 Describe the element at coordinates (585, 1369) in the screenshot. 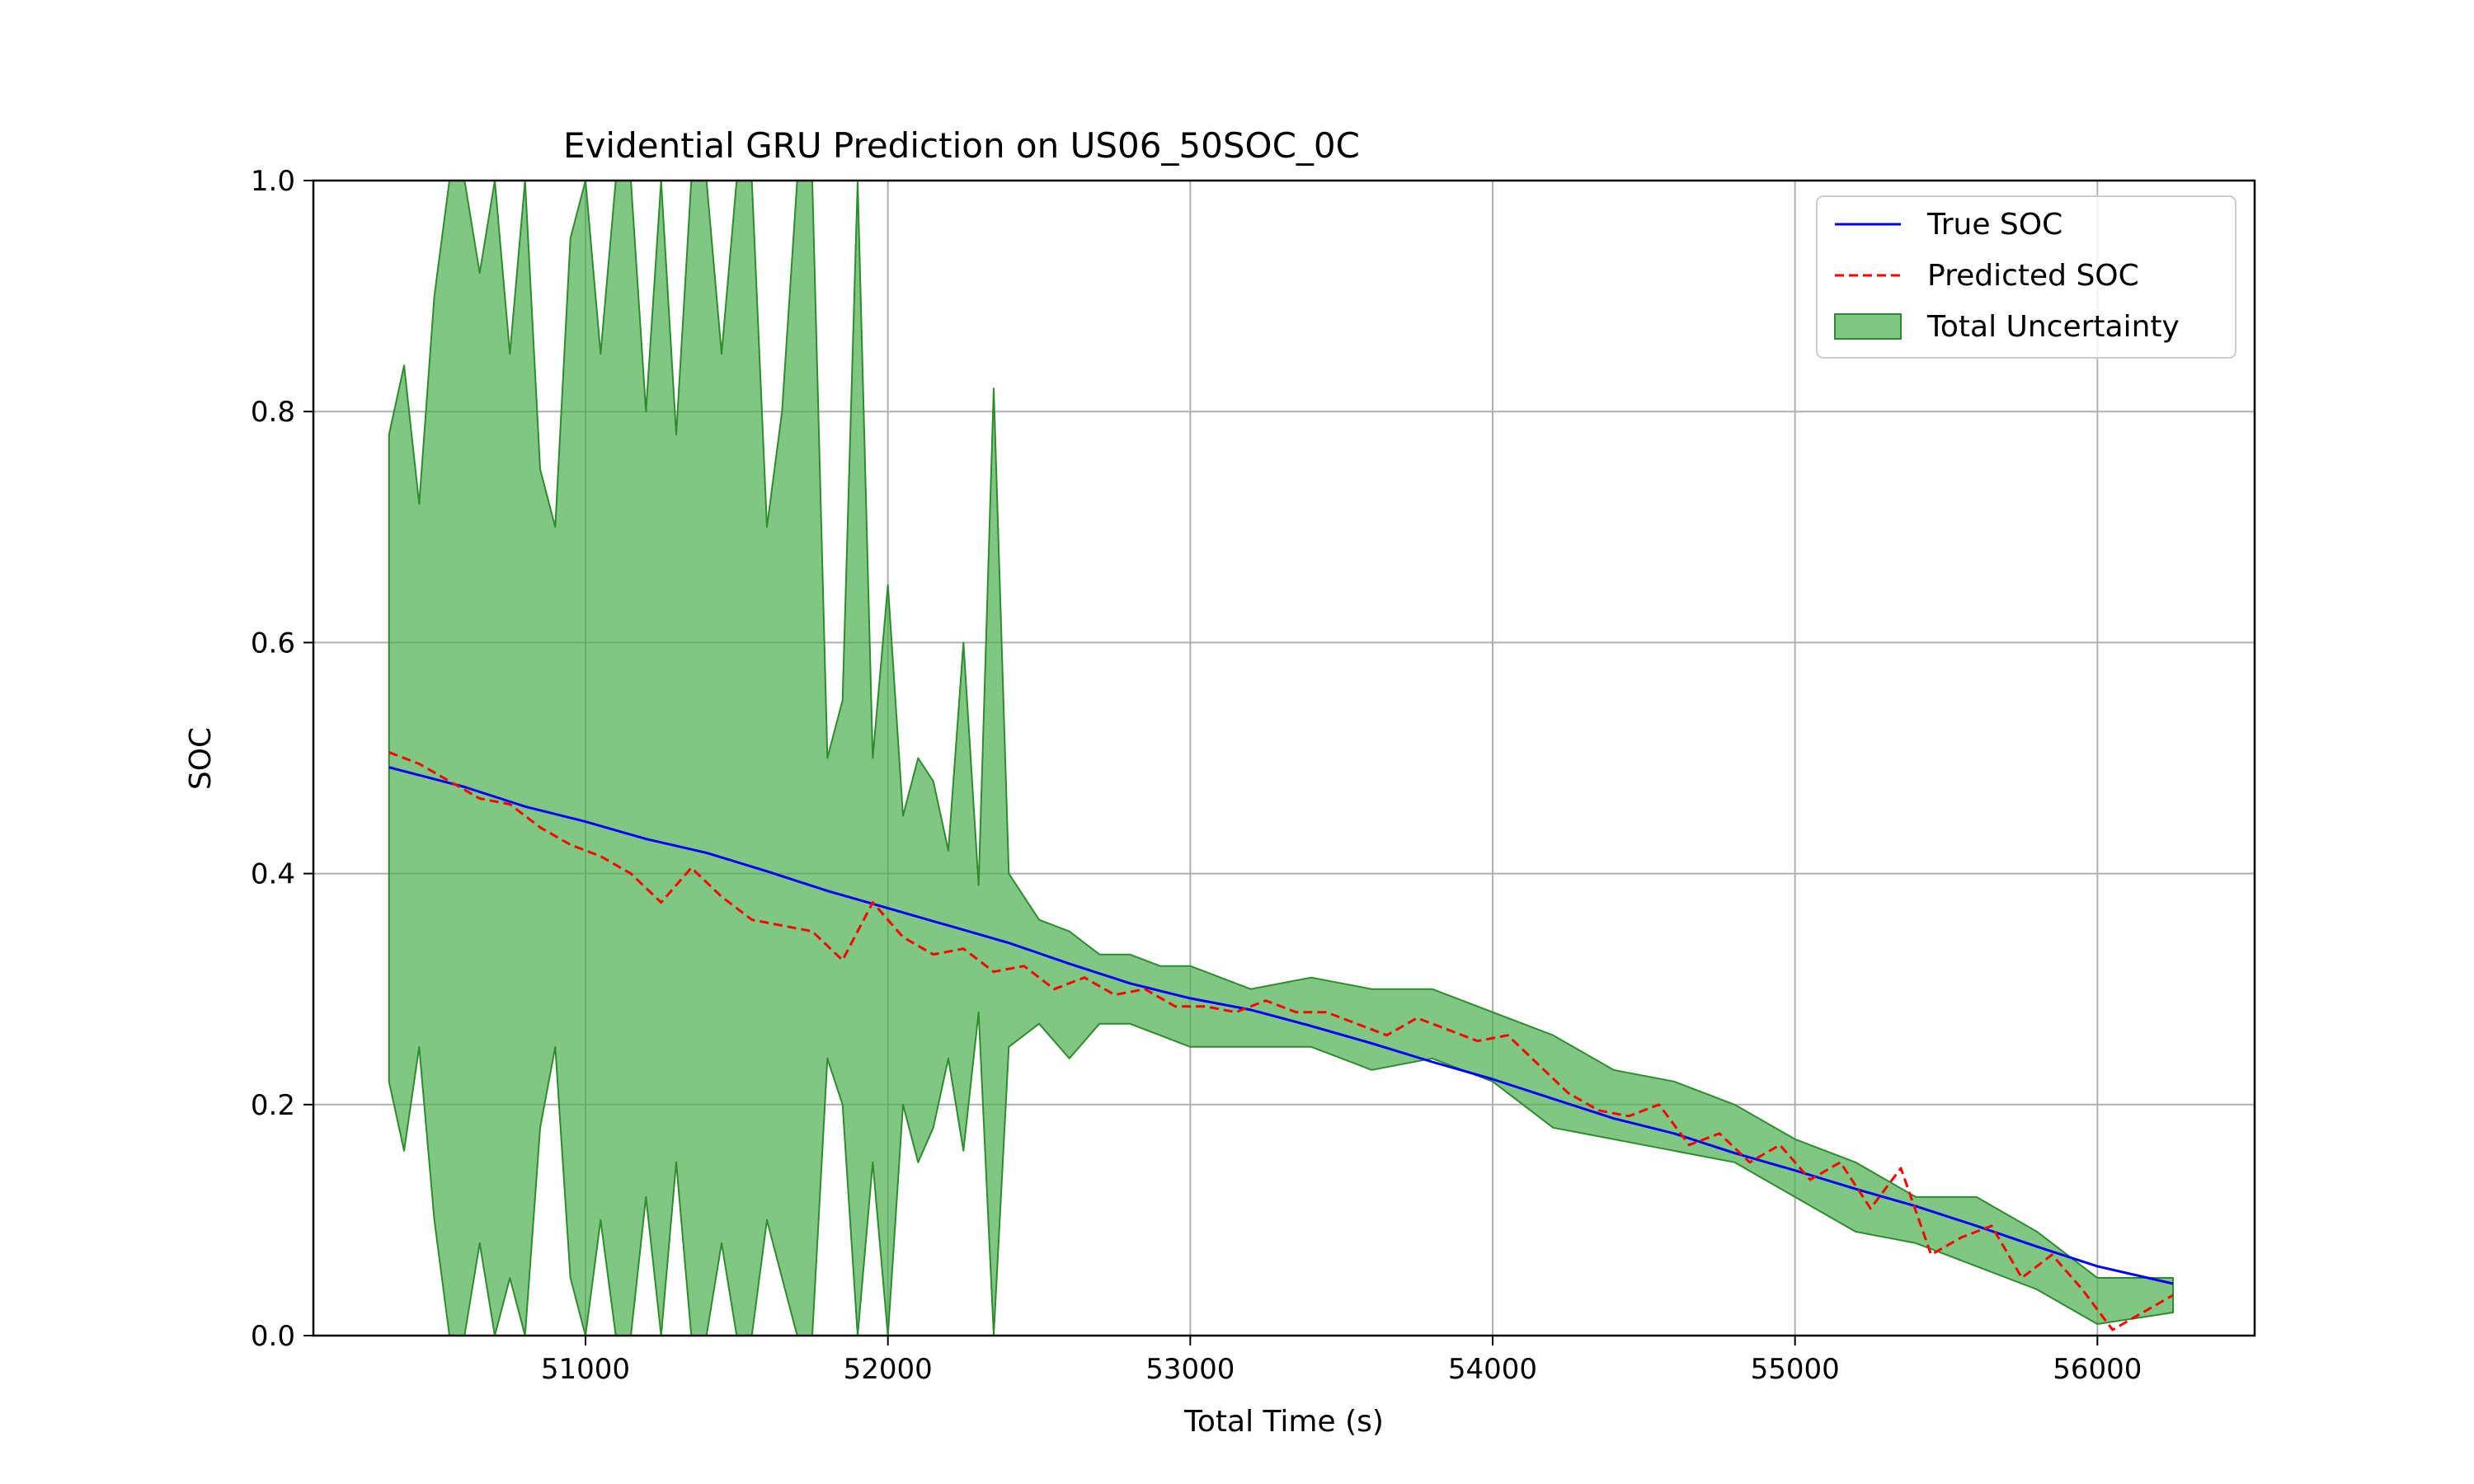

I see `x-tick-label: 51000` at that location.